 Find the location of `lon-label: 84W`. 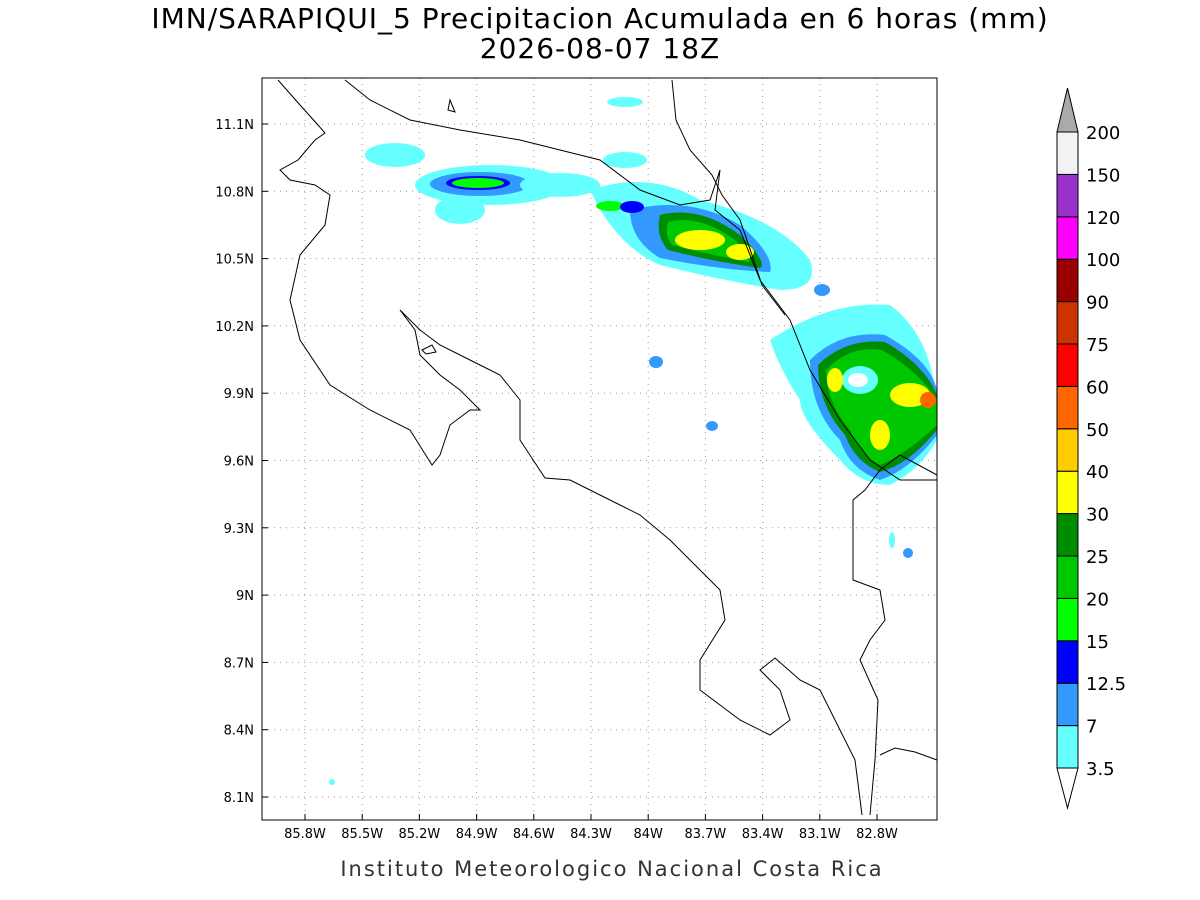

lon-label: 84W is located at coordinates (648, 834).